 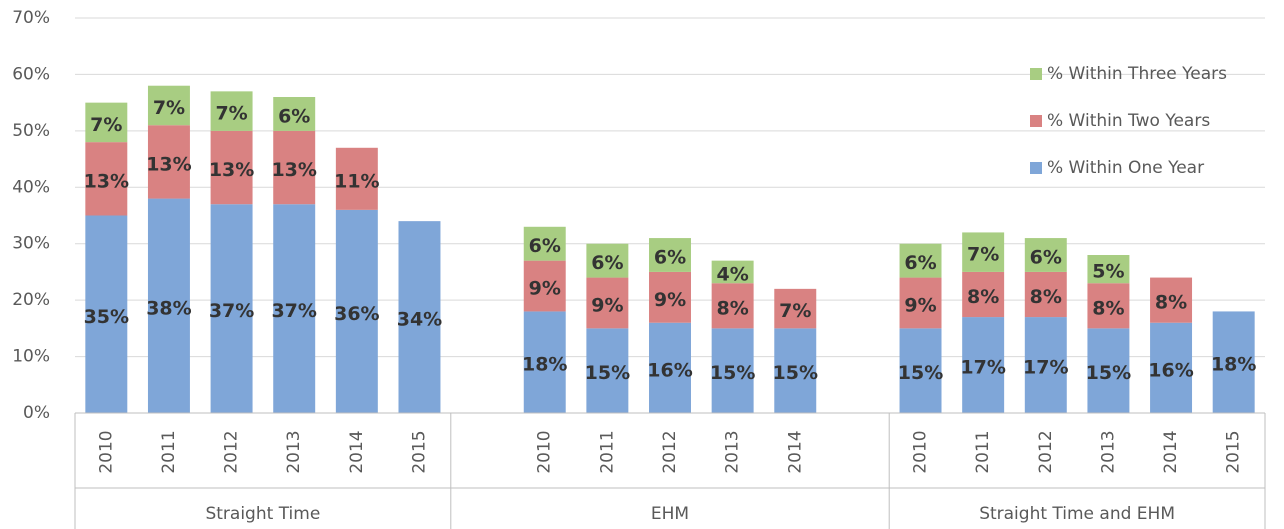 I want to click on legend-label: % Within Two Years, so click(x=1128, y=121).